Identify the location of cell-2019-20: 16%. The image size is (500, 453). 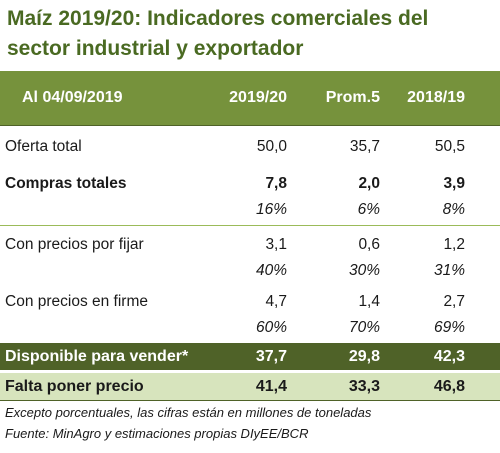
(271, 209).